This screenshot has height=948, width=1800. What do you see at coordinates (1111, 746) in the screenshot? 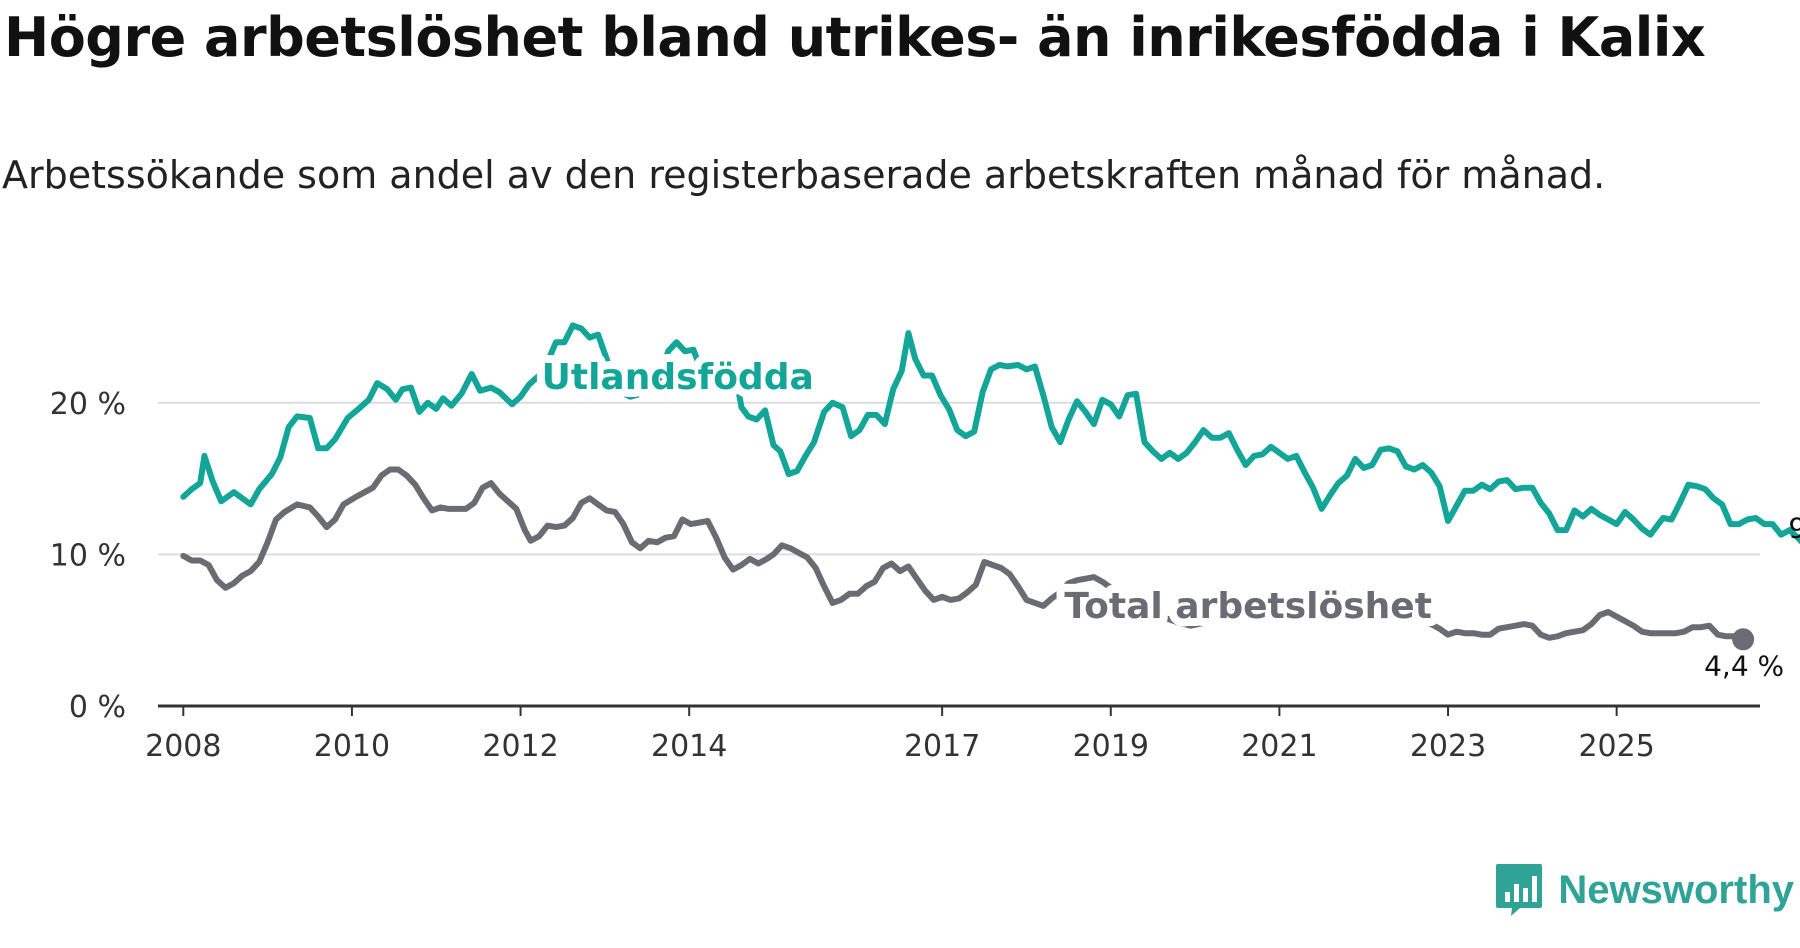
I see `x-tick-label: 2019` at bounding box center [1111, 746].